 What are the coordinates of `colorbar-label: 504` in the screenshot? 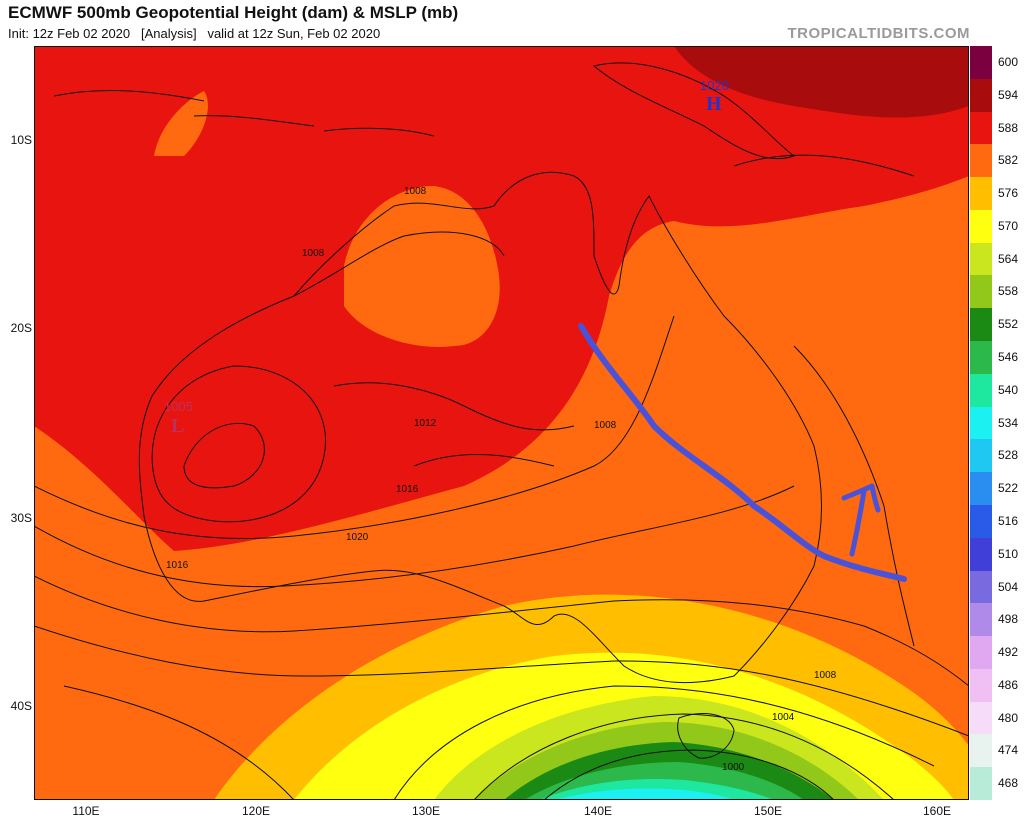 It's located at (1008, 586).